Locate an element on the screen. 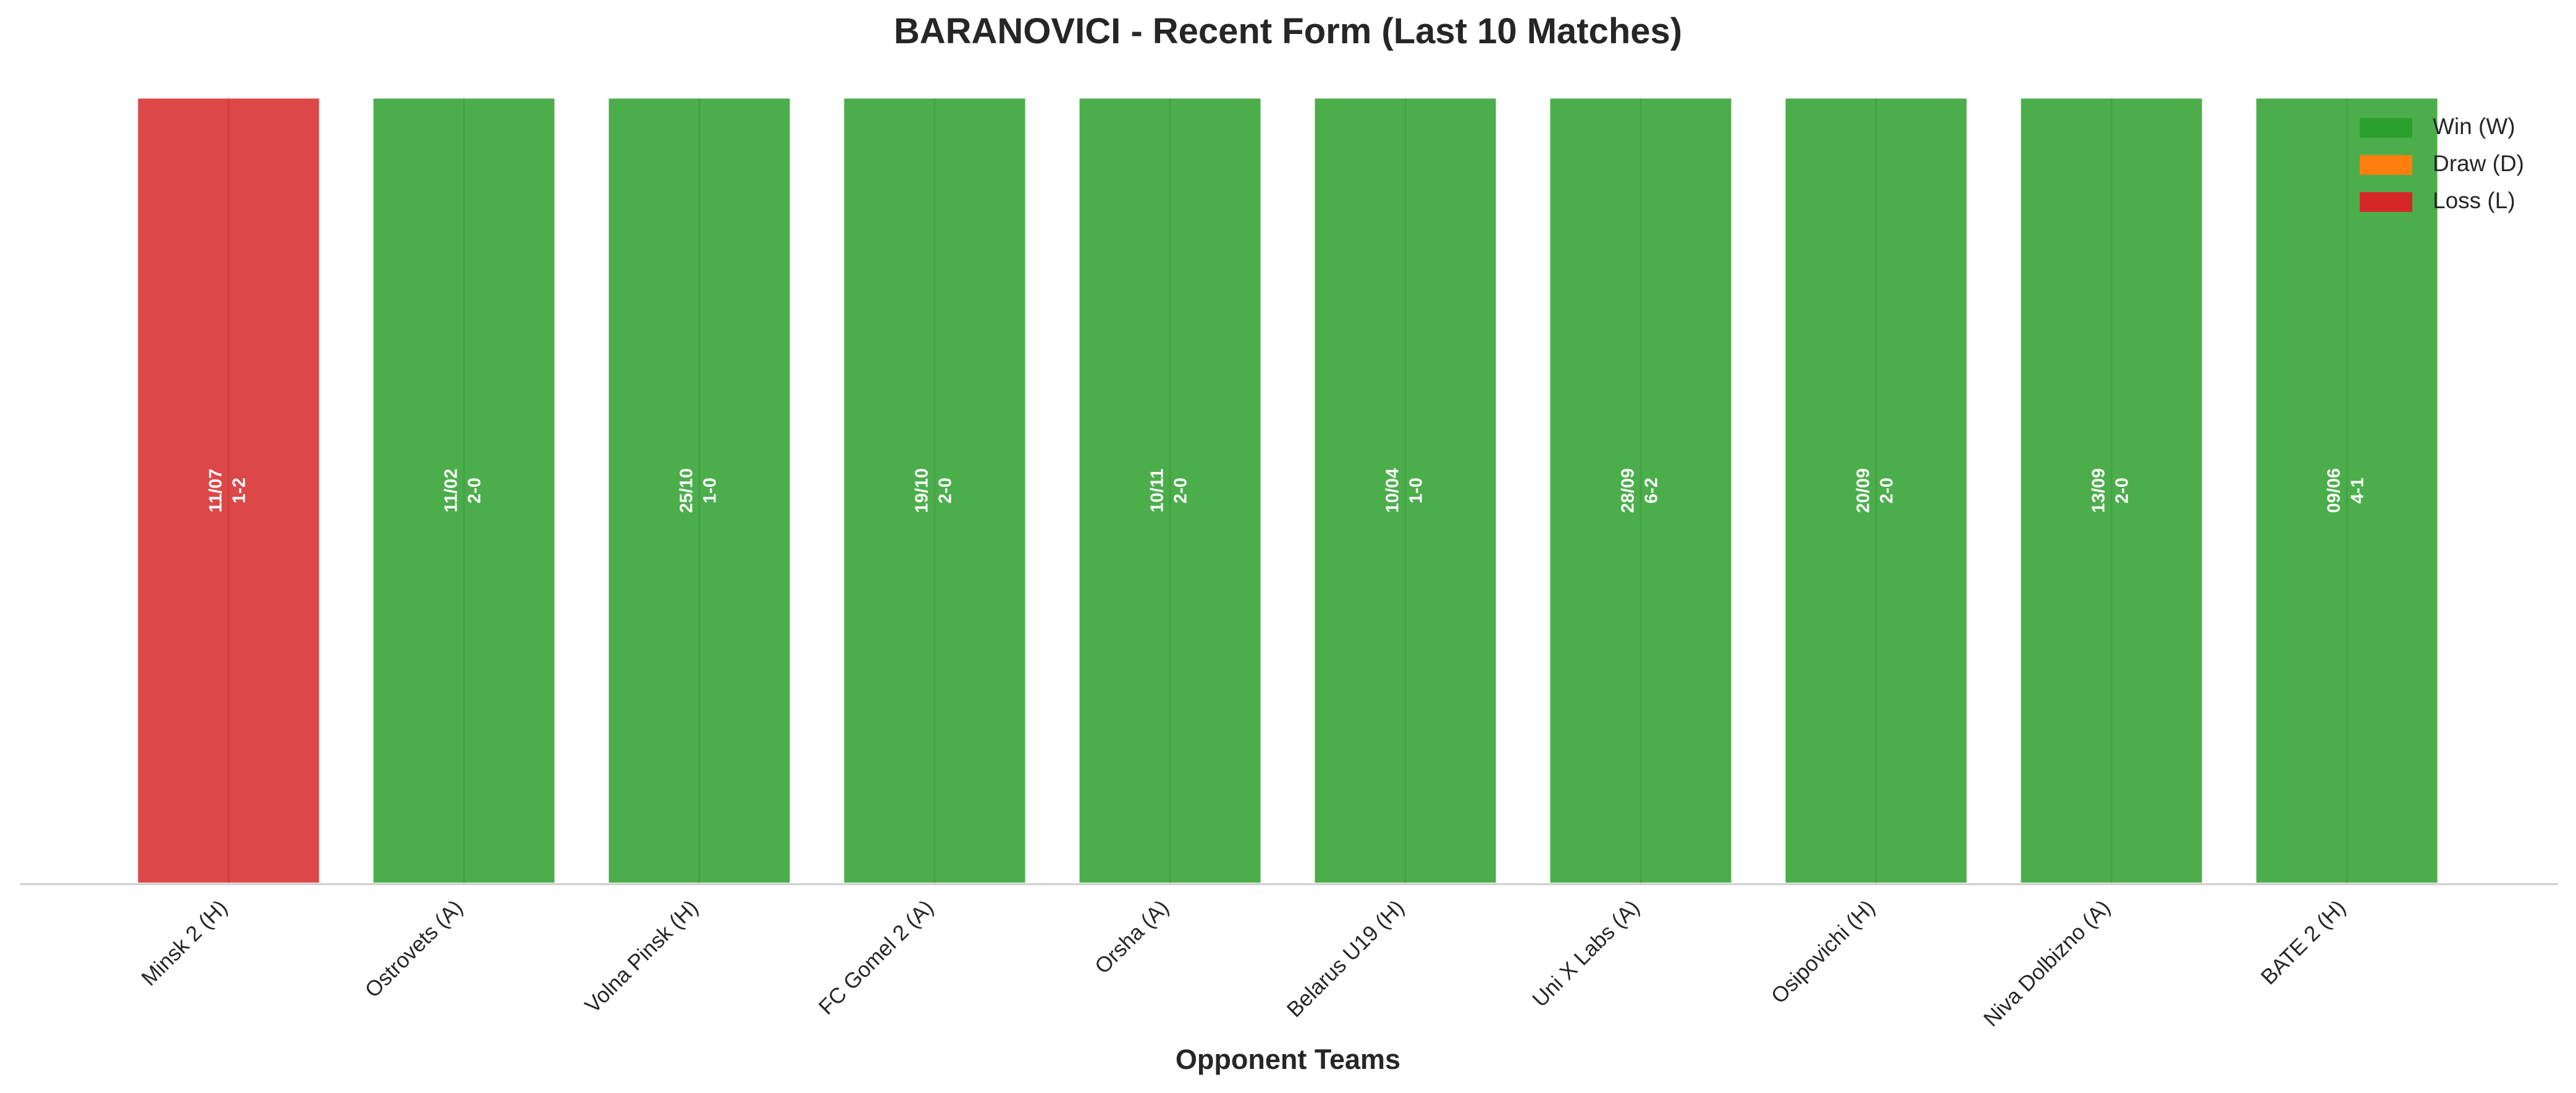  x-tick-label: Uni X Labs (A) is located at coordinates (1586, 953).